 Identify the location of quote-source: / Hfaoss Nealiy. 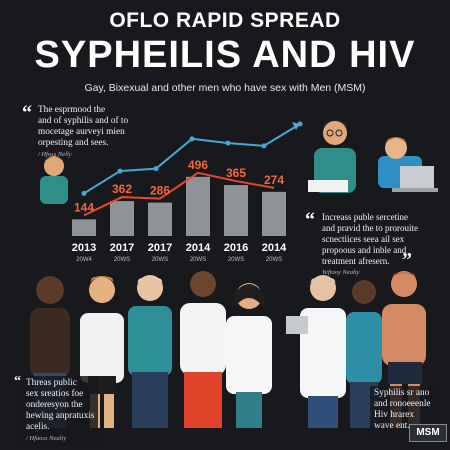
(46, 438).